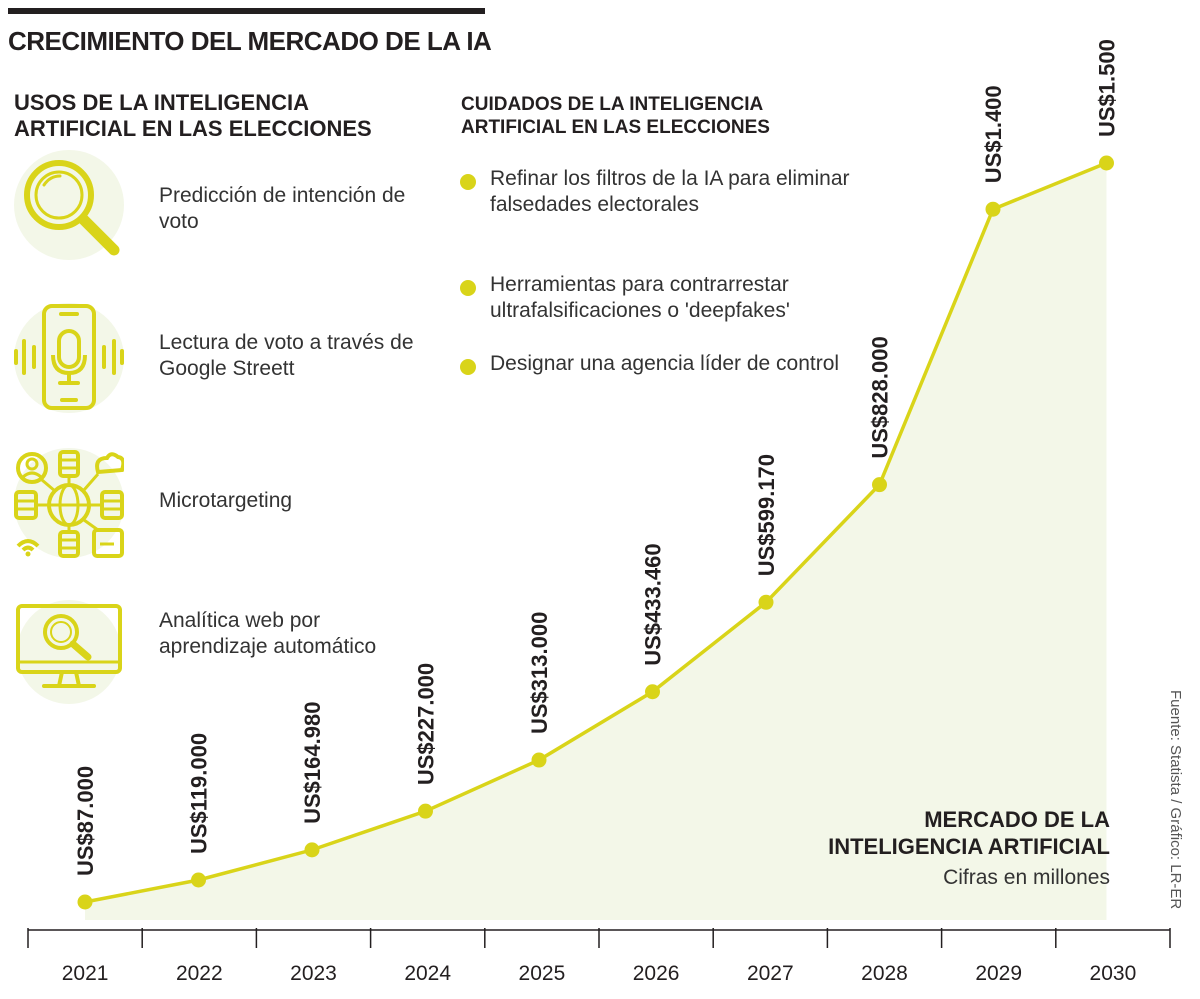 Image resolution: width=1200 pixels, height=999 pixels. Describe the element at coordinates (766, 515) in the screenshot. I see `data-label: US$599.170` at that location.